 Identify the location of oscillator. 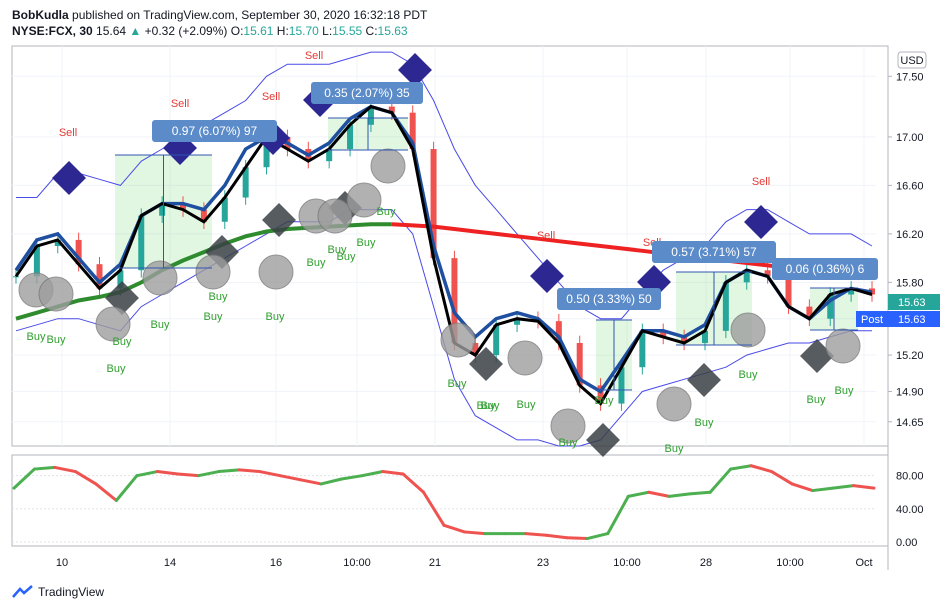
(444, 502).